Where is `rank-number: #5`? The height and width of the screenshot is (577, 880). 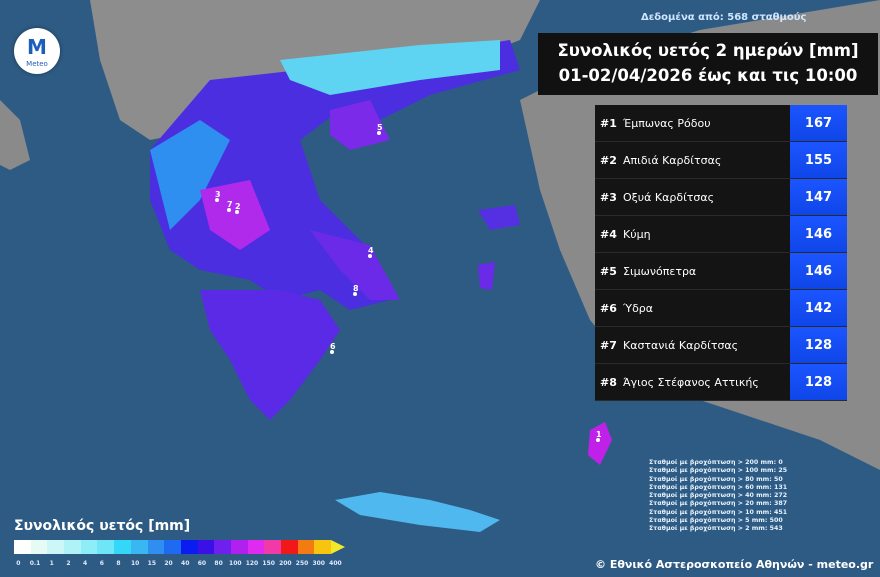
rank-number: #5 is located at coordinates (608, 271).